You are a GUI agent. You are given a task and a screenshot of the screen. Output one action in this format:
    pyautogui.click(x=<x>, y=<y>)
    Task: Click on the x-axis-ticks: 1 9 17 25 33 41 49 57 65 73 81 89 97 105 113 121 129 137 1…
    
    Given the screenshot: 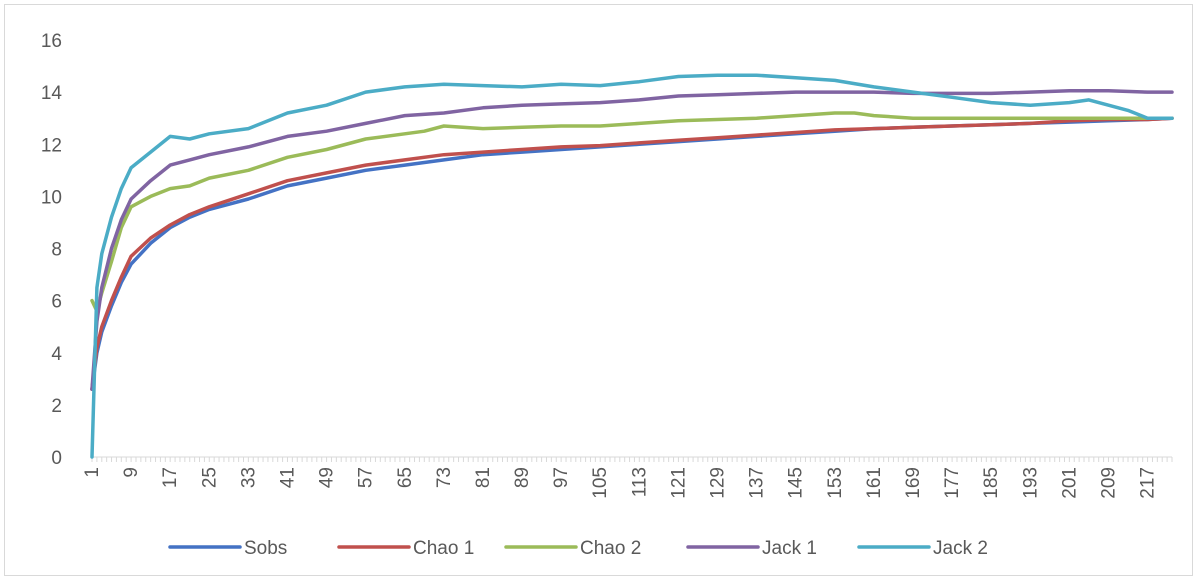 What is the action you would take?
    pyautogui.click(x=620, y=483)
    